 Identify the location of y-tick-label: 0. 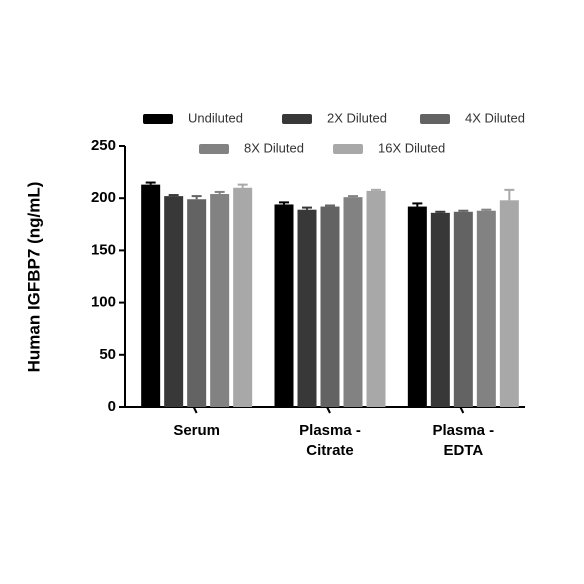
(112, 406).